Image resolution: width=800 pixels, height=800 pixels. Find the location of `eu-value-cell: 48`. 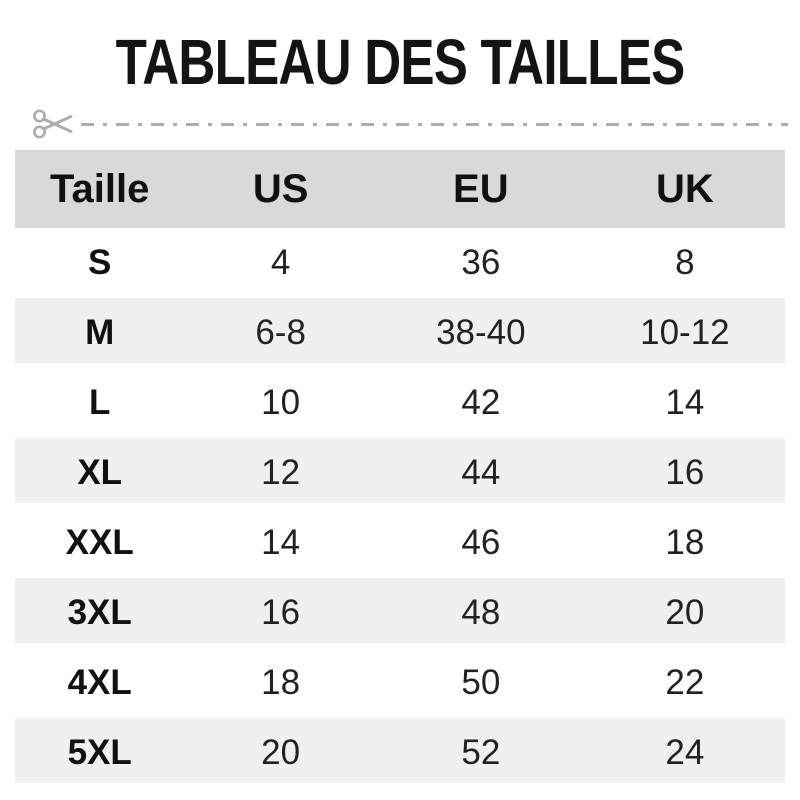

eu-value-cell: 48 is located at coordinates (481, 612).